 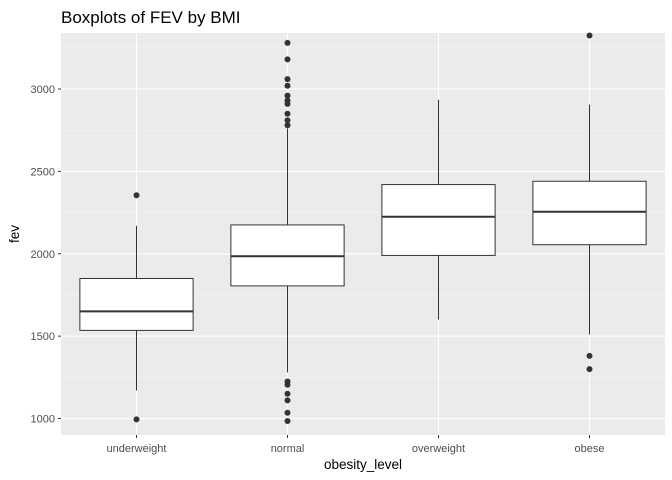 I want to click on y-tick-label: 3000, so click(x=43, y=90).